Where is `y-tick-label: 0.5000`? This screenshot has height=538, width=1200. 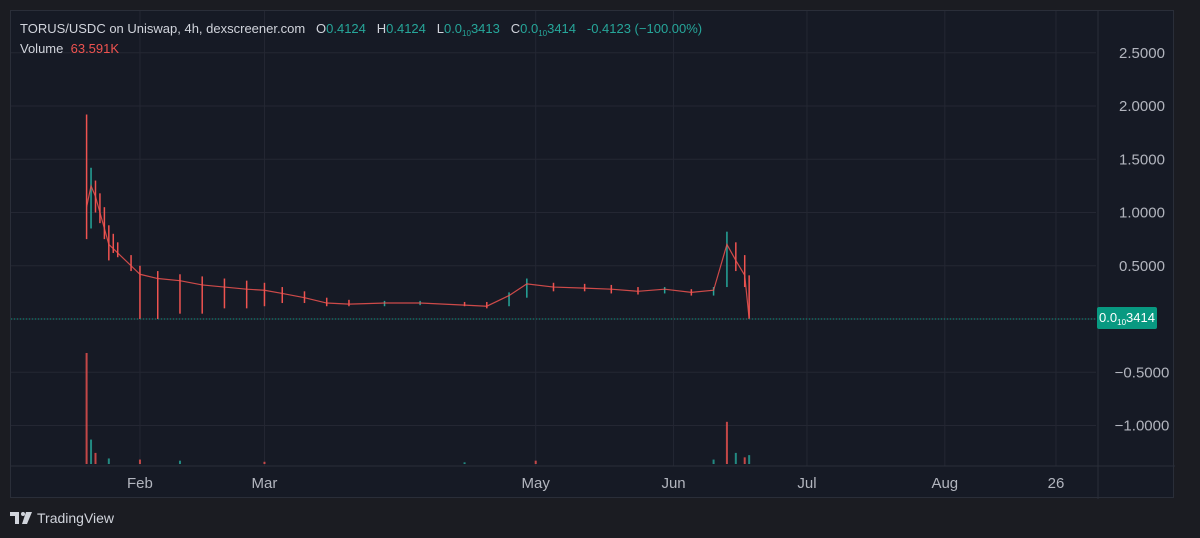 y-tick-label: 0.5000 is located at coordinates (1142, 266).